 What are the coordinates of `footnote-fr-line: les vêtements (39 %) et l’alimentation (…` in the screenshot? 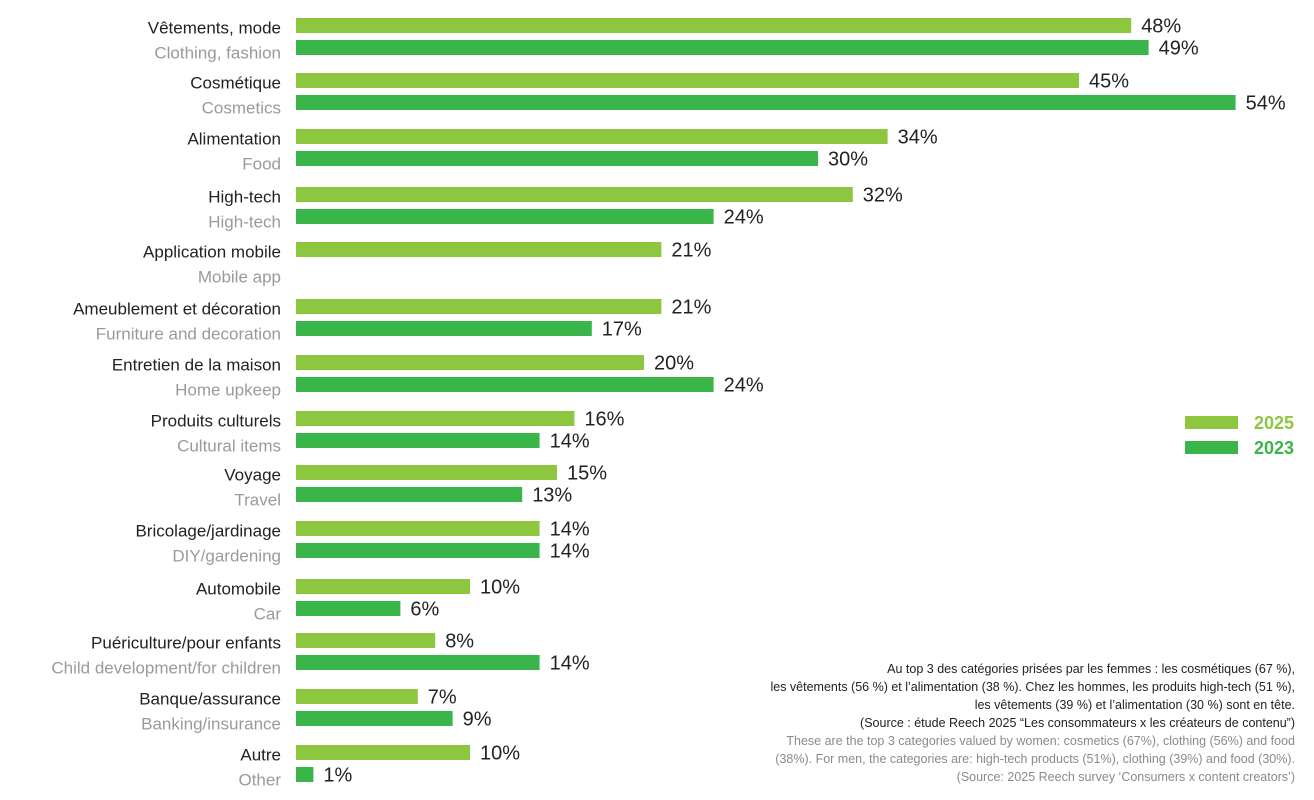 It's located at (1134, 705).